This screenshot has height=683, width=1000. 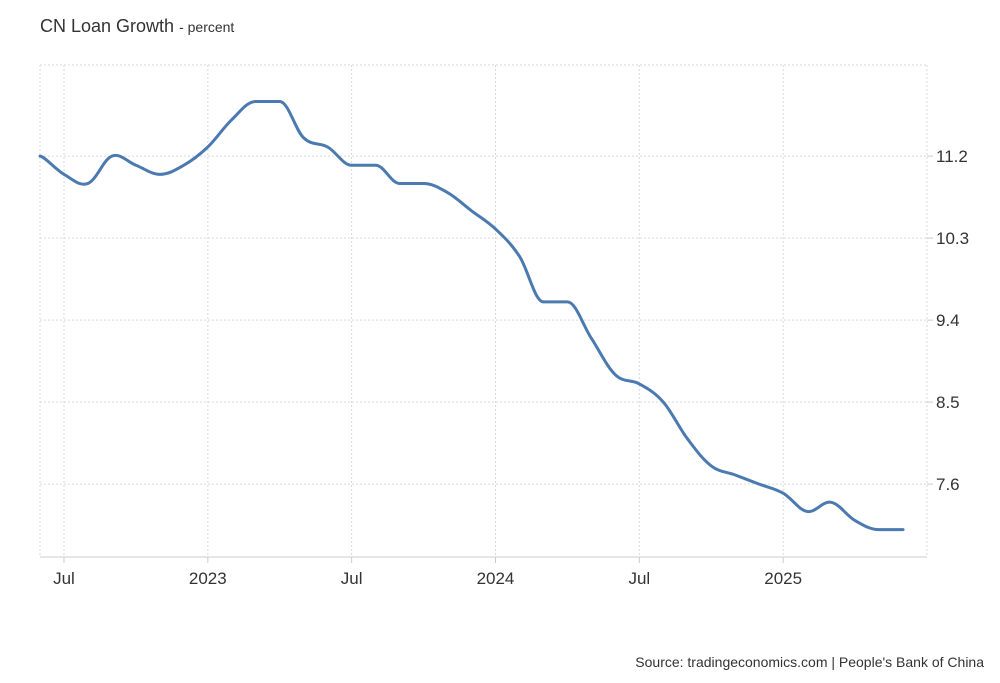 I want to click on chart-title-block: CN Loan Growth - percent, so click(x=137, y=26).